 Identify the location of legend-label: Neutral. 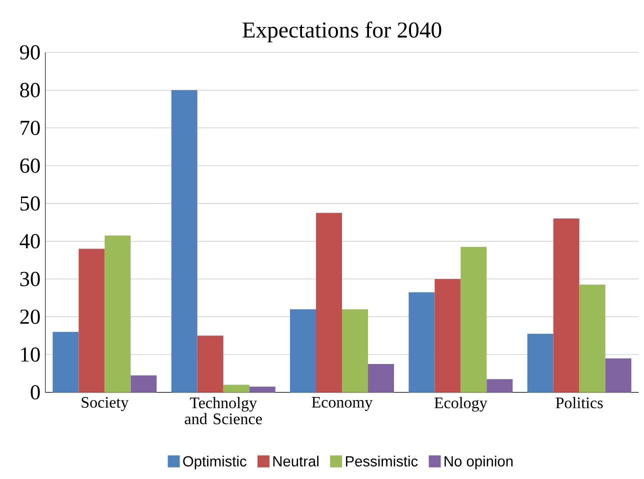
(295, 461).